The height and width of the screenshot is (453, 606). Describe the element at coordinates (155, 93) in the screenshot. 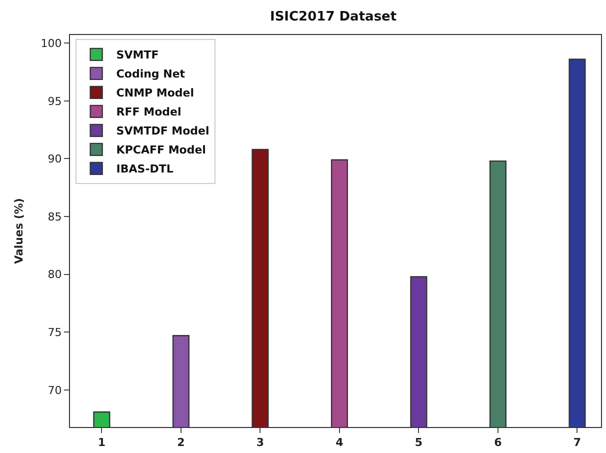

I see `legend-label: CNMP Model` at that location.